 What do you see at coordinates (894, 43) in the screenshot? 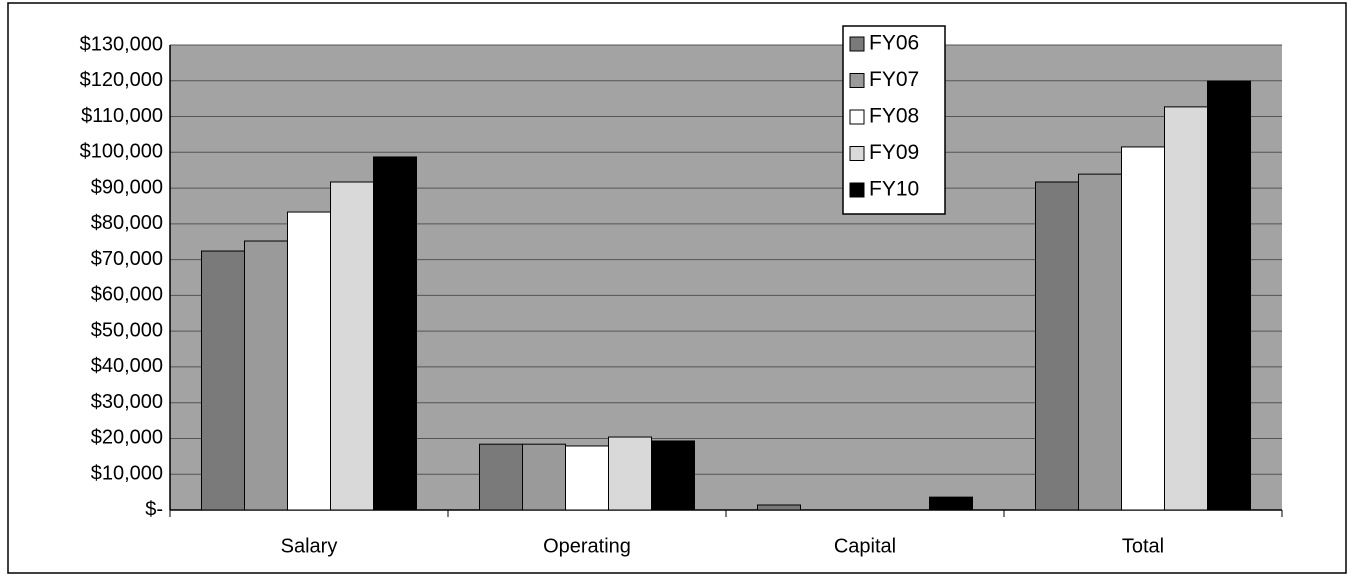
I see `legend-label: FY06` at bounding box center [894, 43].